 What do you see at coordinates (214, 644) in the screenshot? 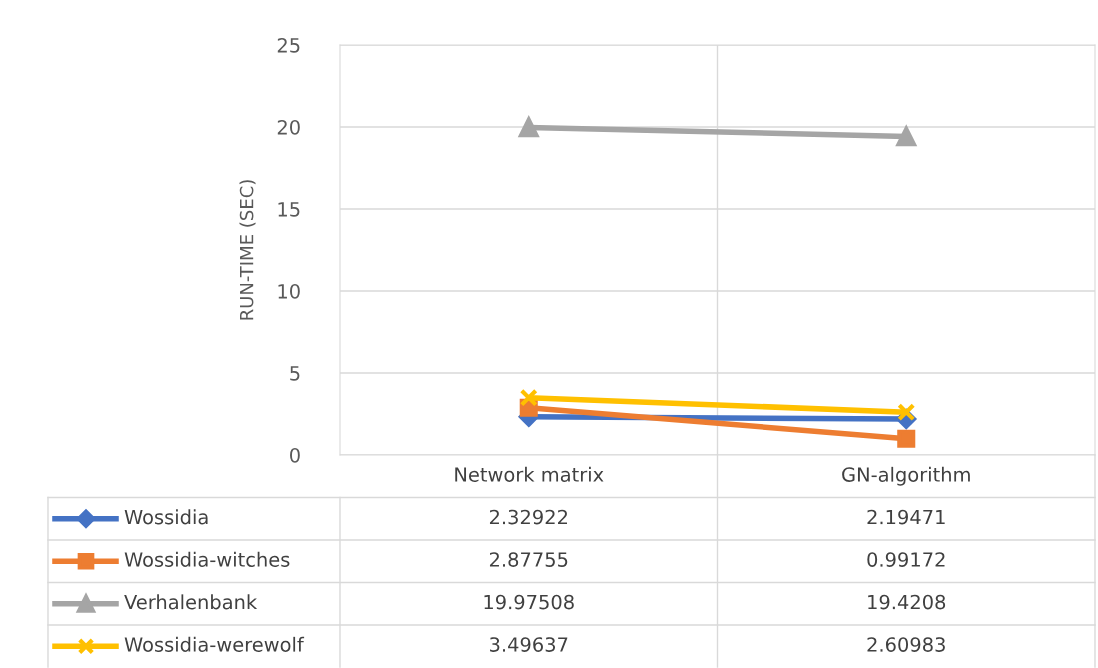
I see `legend-label: Wossidia-werewolf` at bounding box center [214, 644].